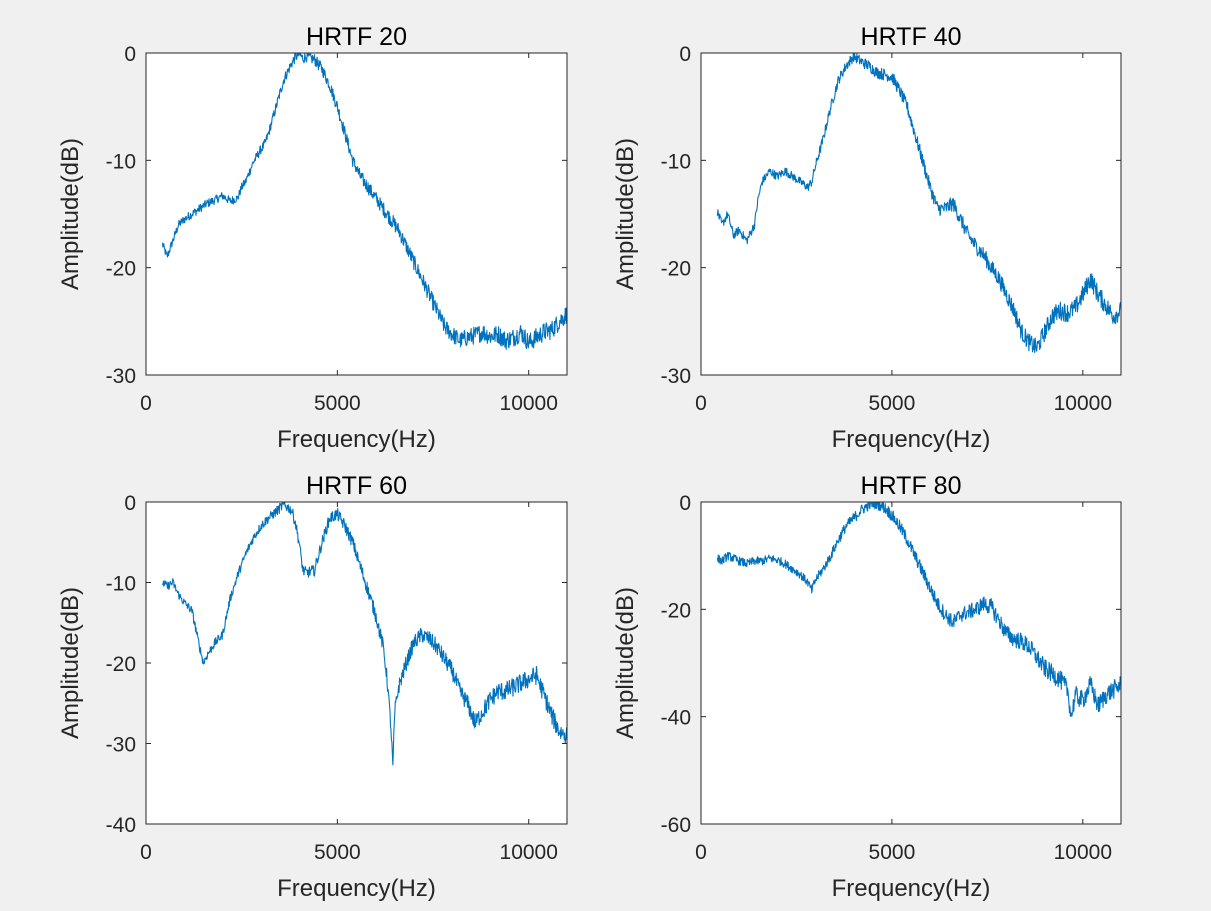 The image size is (1211, 911). I want to click on y-tick-label: -60, so click(676, 825).